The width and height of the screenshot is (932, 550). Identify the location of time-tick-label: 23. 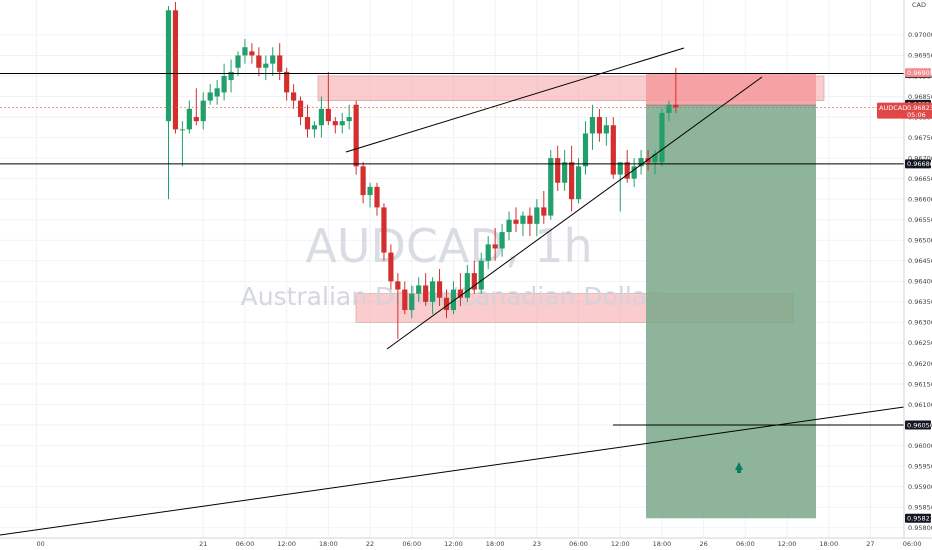
(537, 544).